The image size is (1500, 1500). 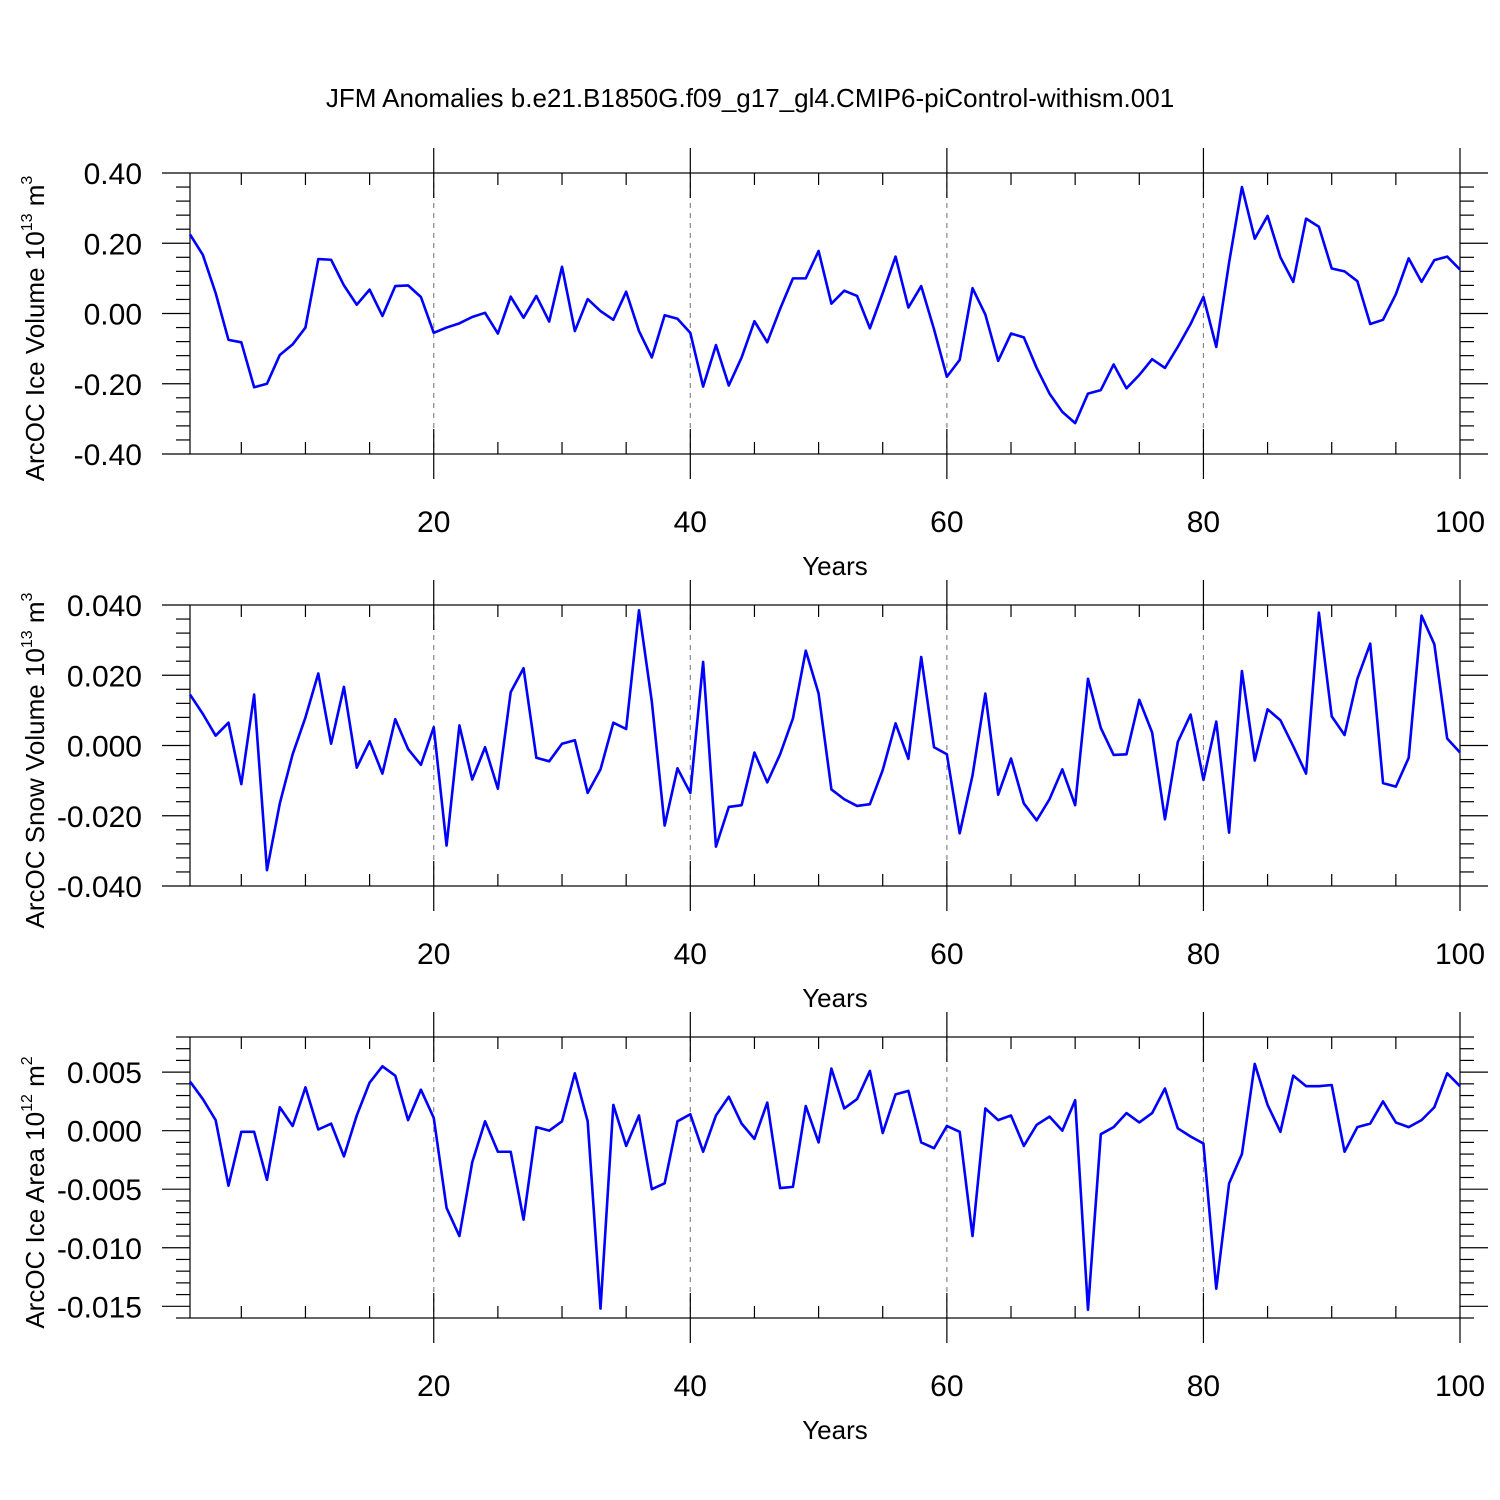 I want to click on y-axis-title: ArcOC Ice Volume 1013 m3, so click(x=34, y=329).